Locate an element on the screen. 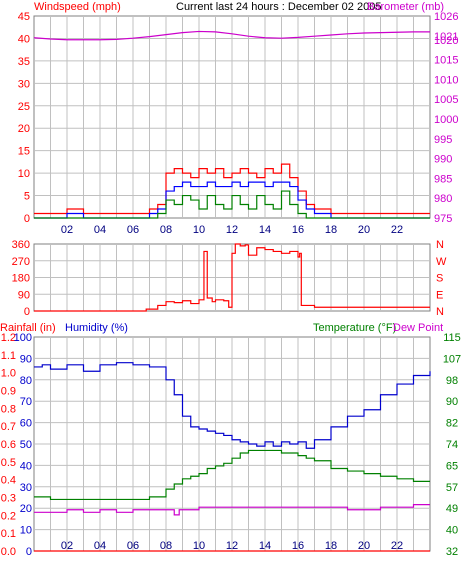 This screenshot has height=565, width=466. temperature-tick-label: 65 is located at coordinates (452, 466).